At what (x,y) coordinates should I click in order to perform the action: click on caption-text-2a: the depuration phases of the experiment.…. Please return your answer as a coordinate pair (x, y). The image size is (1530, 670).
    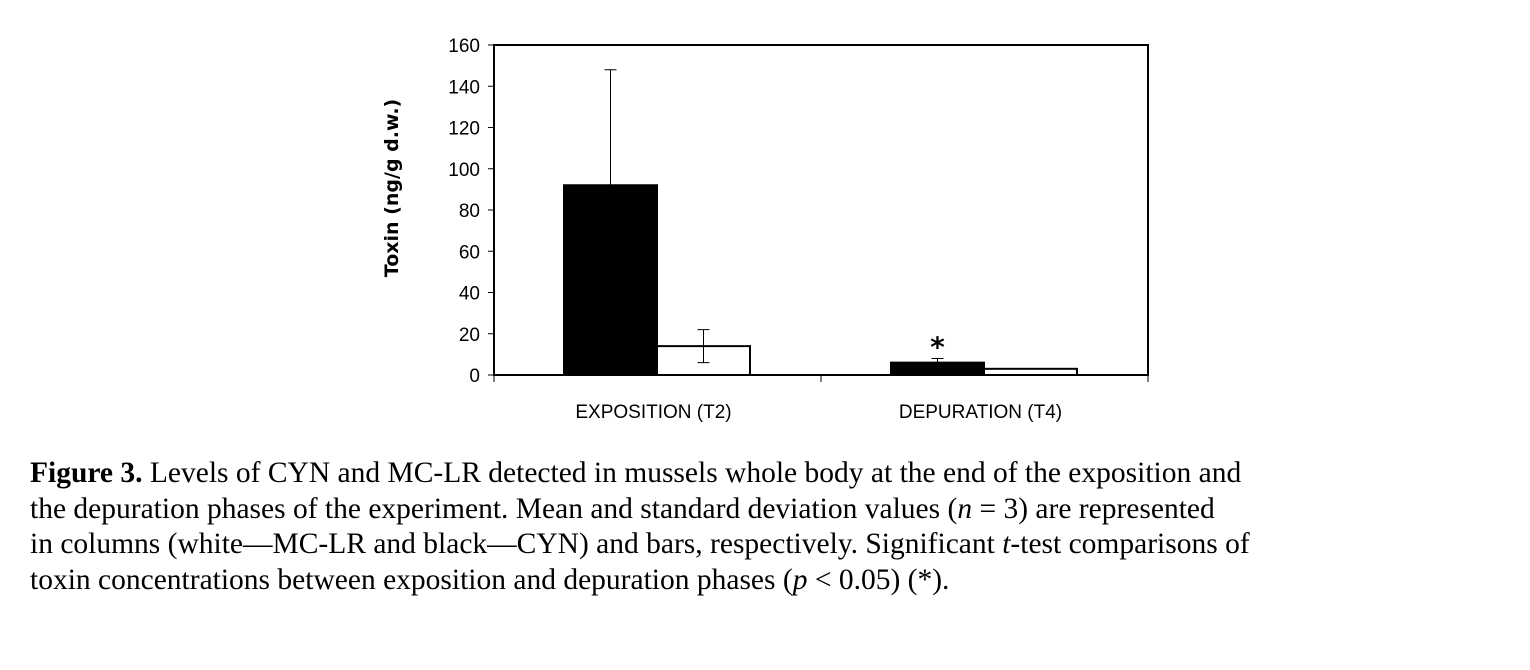
    Looking at the image, I should click on (494, 508).